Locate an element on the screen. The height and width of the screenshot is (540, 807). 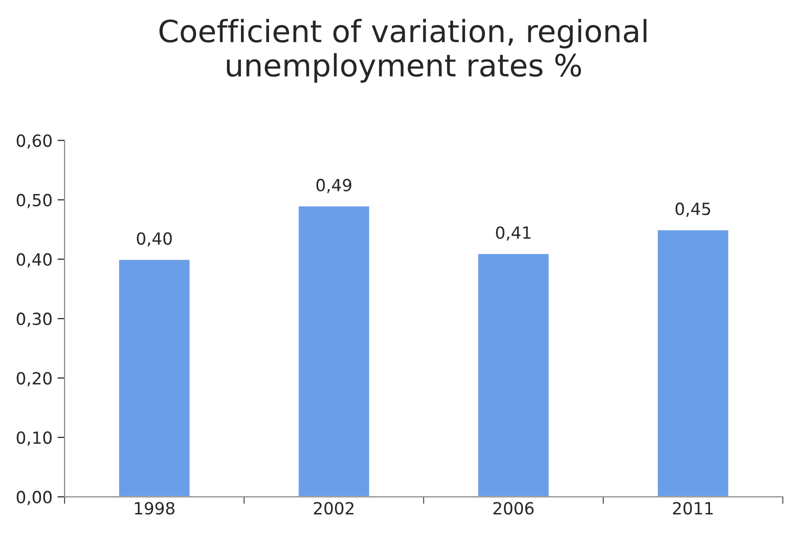
x-tick-label: 2011 is located at coordinates (693, 508).